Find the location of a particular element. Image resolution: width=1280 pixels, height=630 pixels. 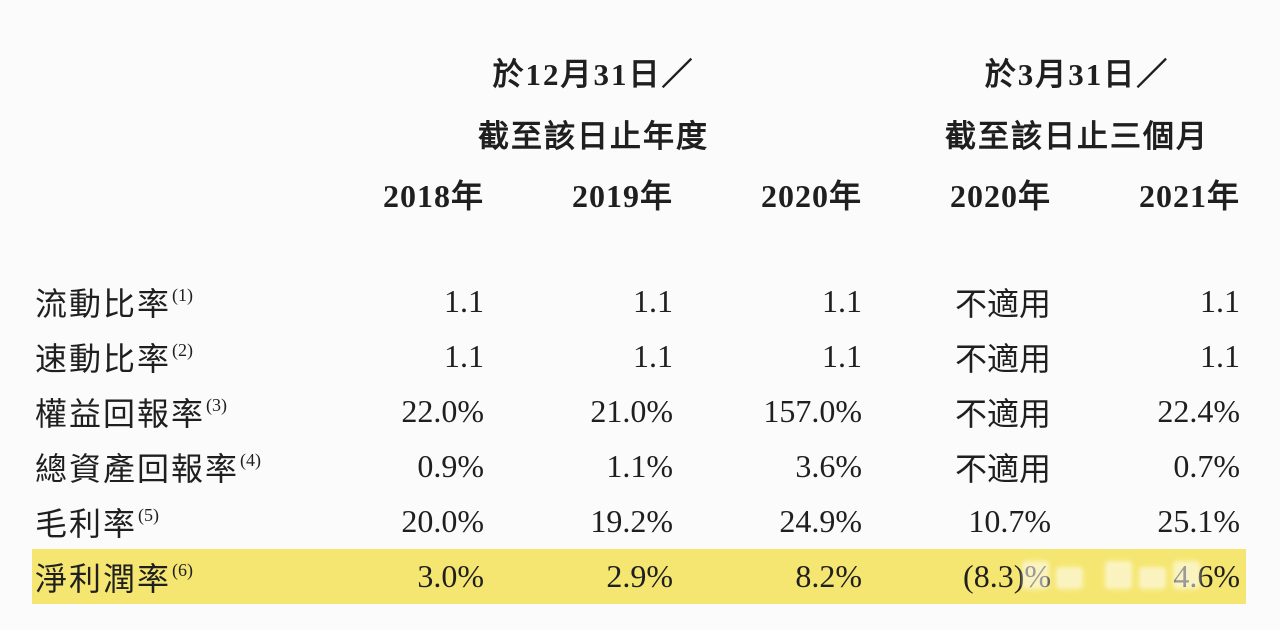

year-header: 2021年 is located at coordinates (1189, 196).